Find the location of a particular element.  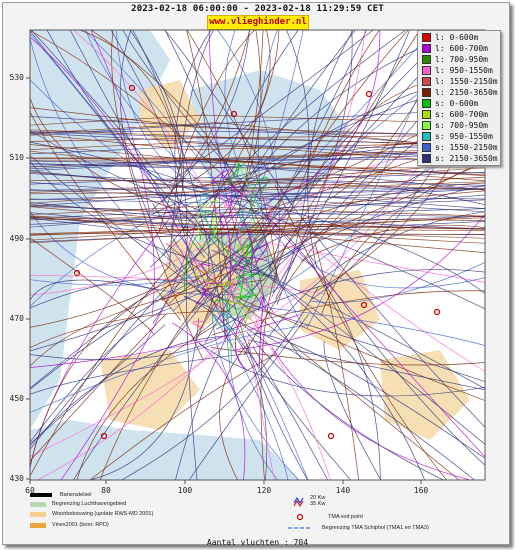

runway-label: Banenstelsel is located at coordinates (76, 495).